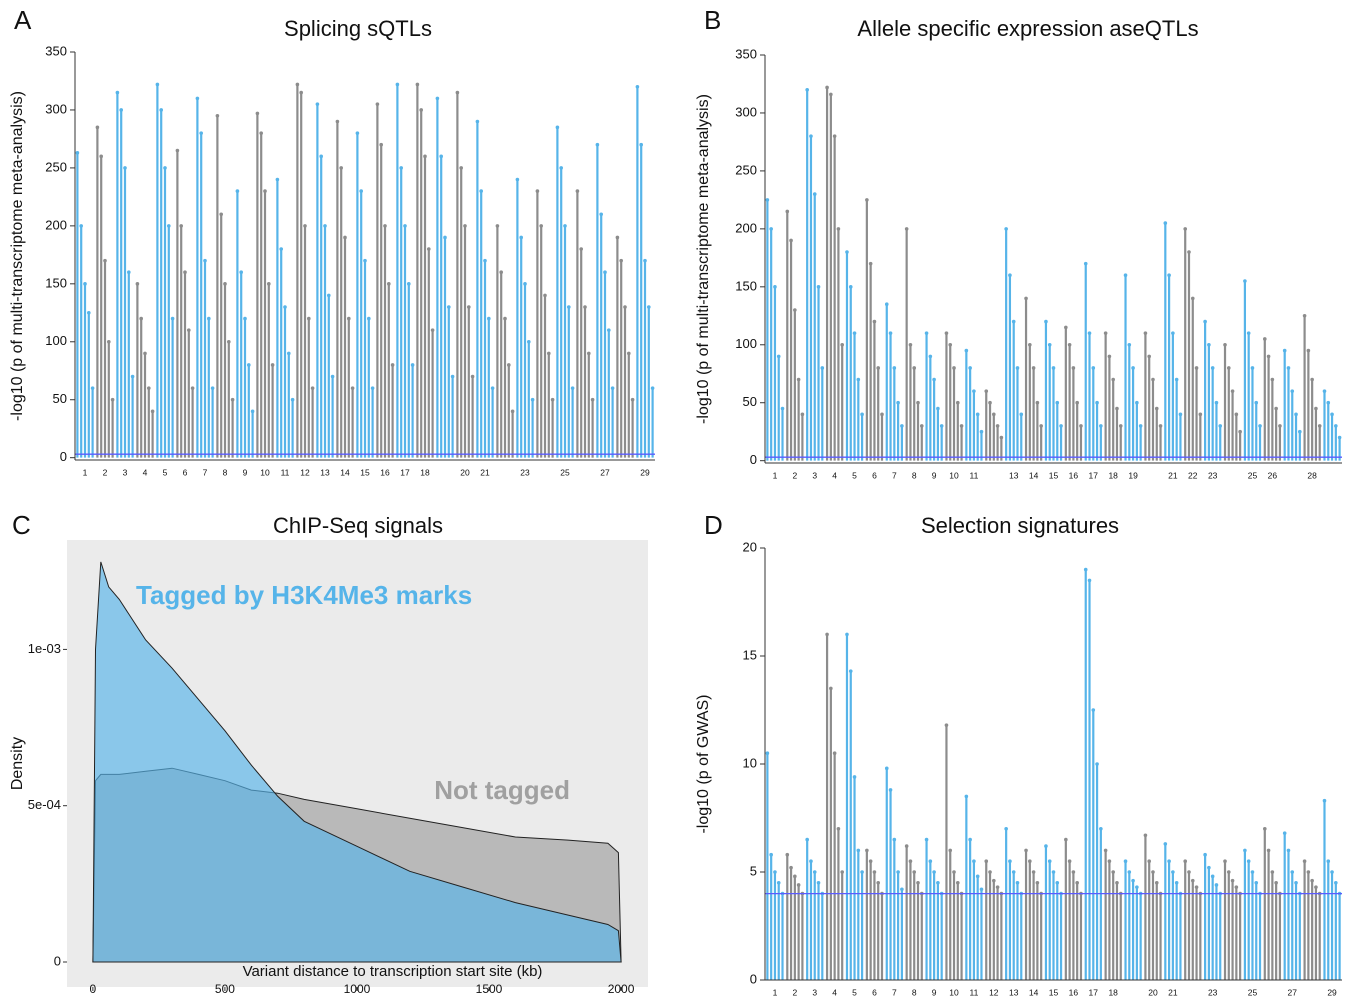  I want to click on y-tick-label: 250, so click(746, 169).